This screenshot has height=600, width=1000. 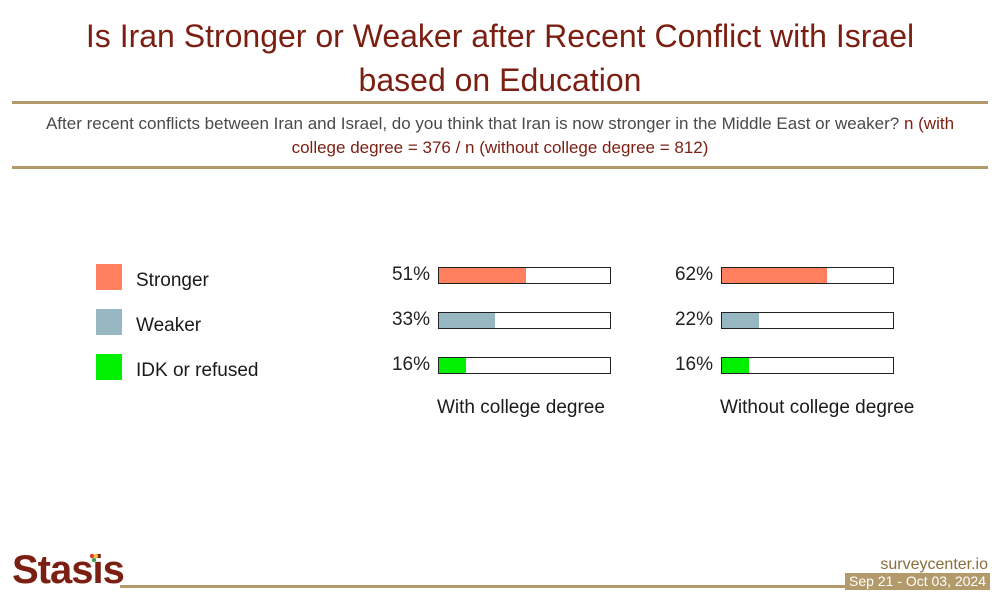 I want to click on date-range: Sep 21 - Oct 03, 2024, so click(x=917, y=581).